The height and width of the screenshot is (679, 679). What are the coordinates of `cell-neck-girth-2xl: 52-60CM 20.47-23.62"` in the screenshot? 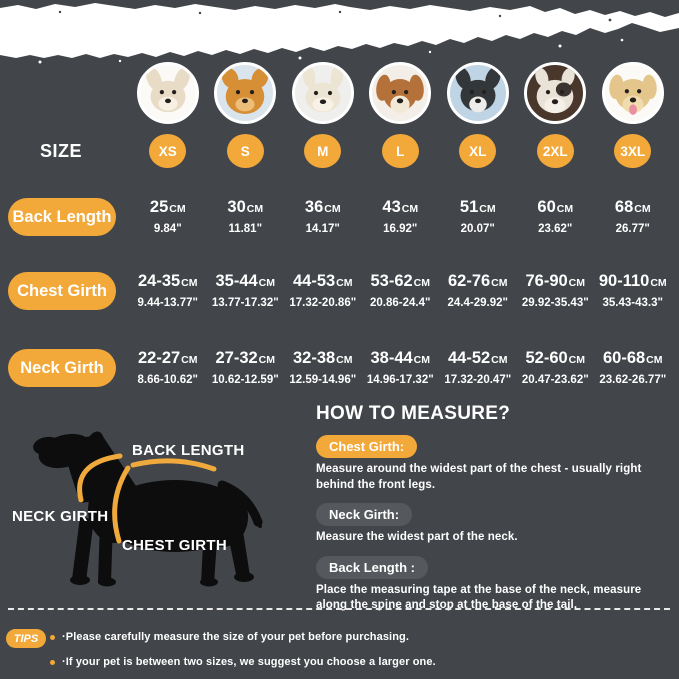 It's located at (555, 367).